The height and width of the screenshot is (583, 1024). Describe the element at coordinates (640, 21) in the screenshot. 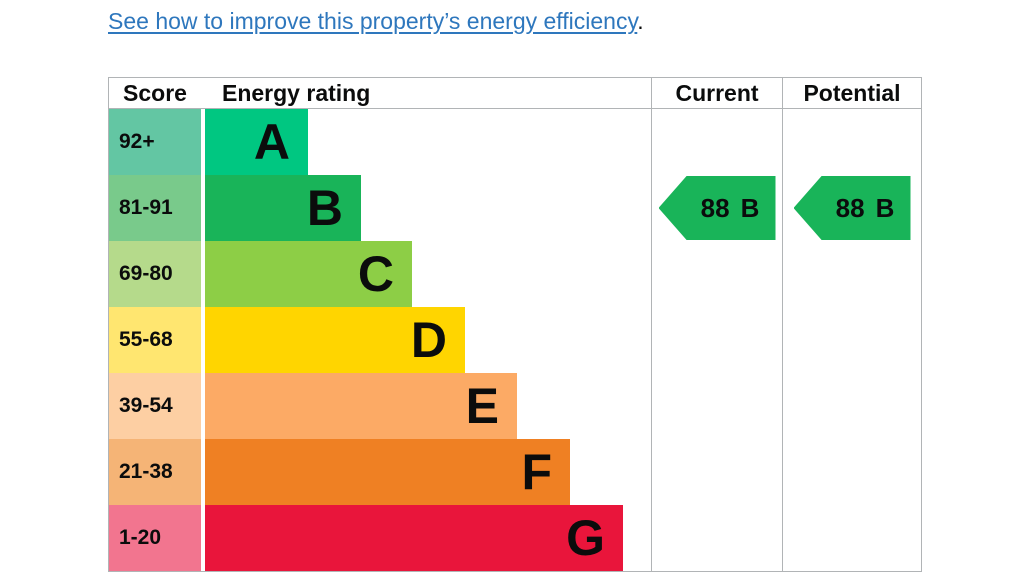

I see `link-suffix-period: .` at that location.